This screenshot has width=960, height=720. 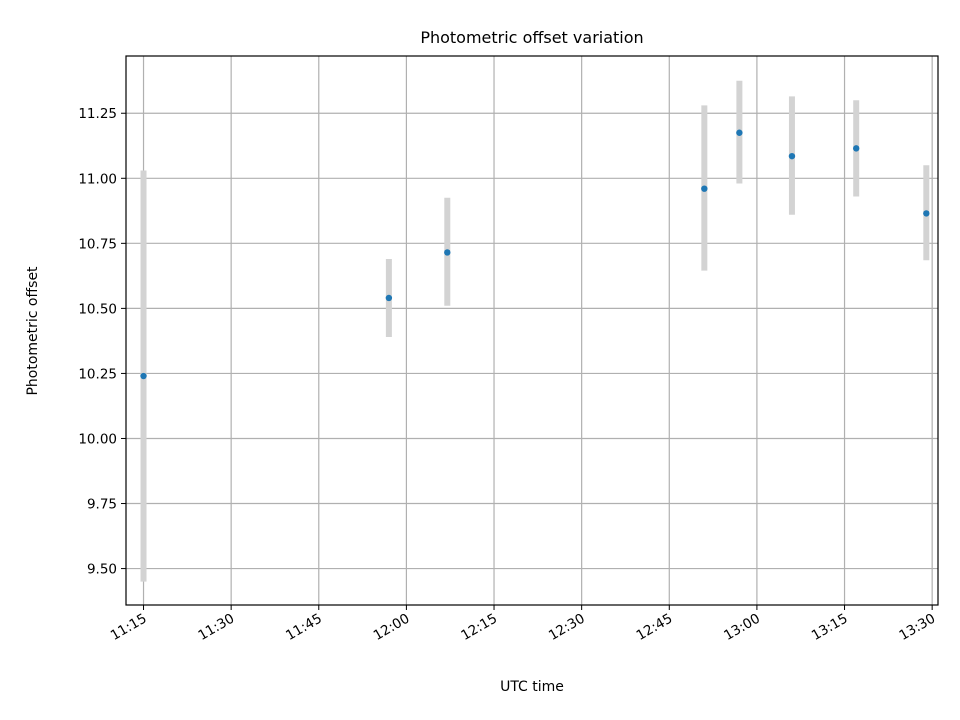 I want to click on y-tick-label: 10.25, so click(x=97, y=374).